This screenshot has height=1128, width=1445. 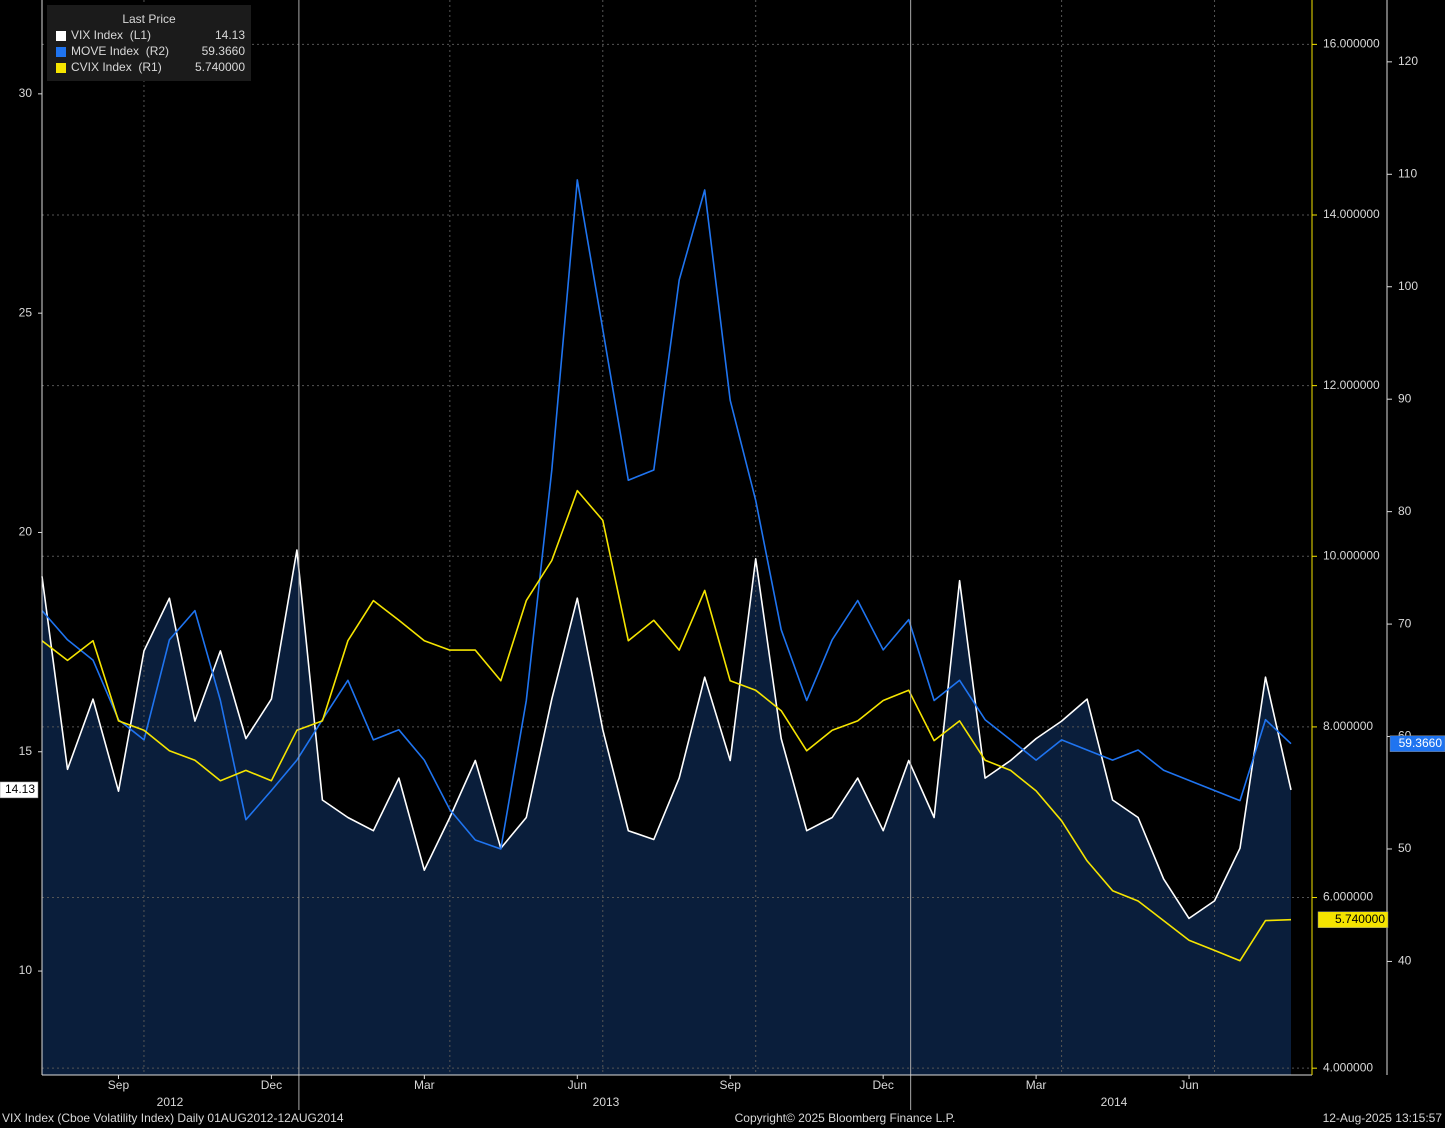 What do you see at coordinates (149, 19) in the screenshot?
I see `legend-title: Last Price` at bounding box center [149, 19].